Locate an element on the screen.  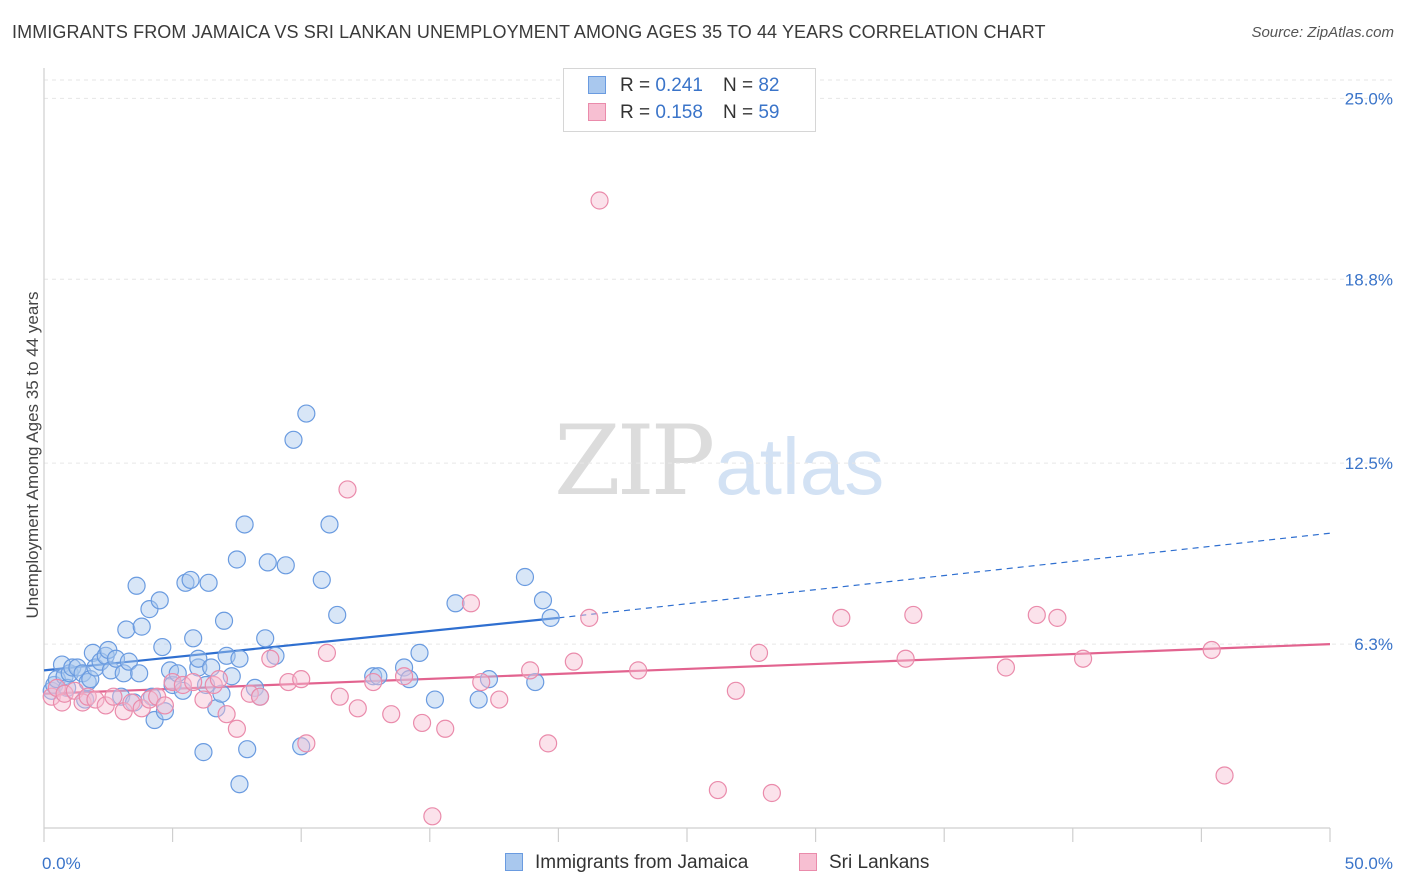
y-tick-label: 18.8% is located at coordinates (1369, 279).